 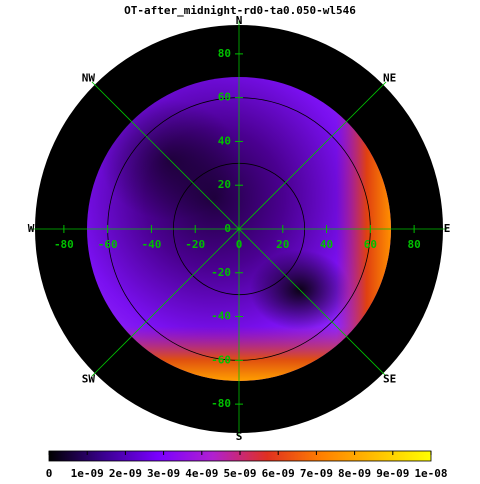 I want to click on colorbar-tick-label: 1e-09, so click(x=87, y=473).